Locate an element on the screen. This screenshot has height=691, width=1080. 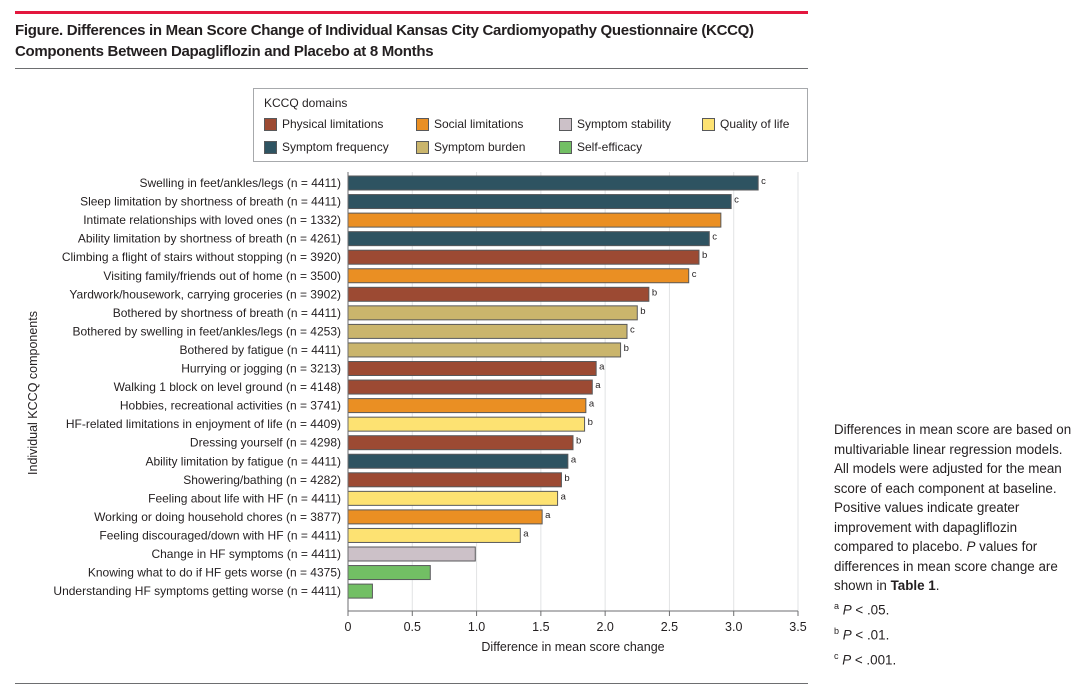
category-label: Dressing yourself (n = 4298) is located at coordinates (265, 443).